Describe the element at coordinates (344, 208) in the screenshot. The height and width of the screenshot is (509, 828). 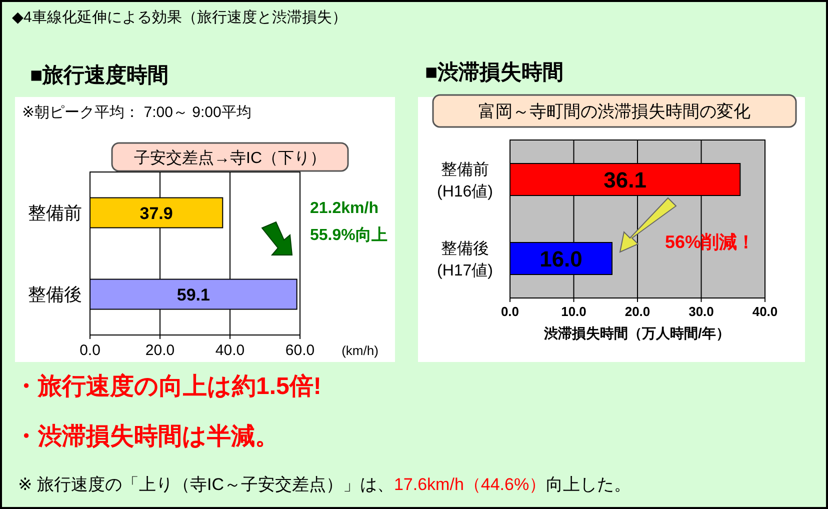
I see `text: 21.2km/h` at that location.